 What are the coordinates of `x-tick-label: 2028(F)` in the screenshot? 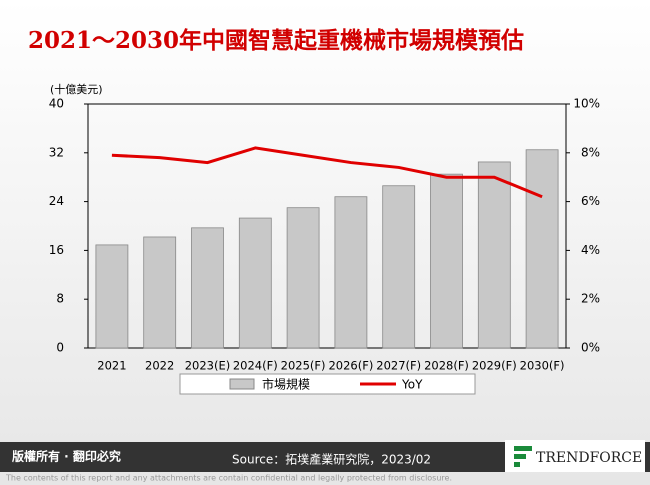 It's located at (446, 366).